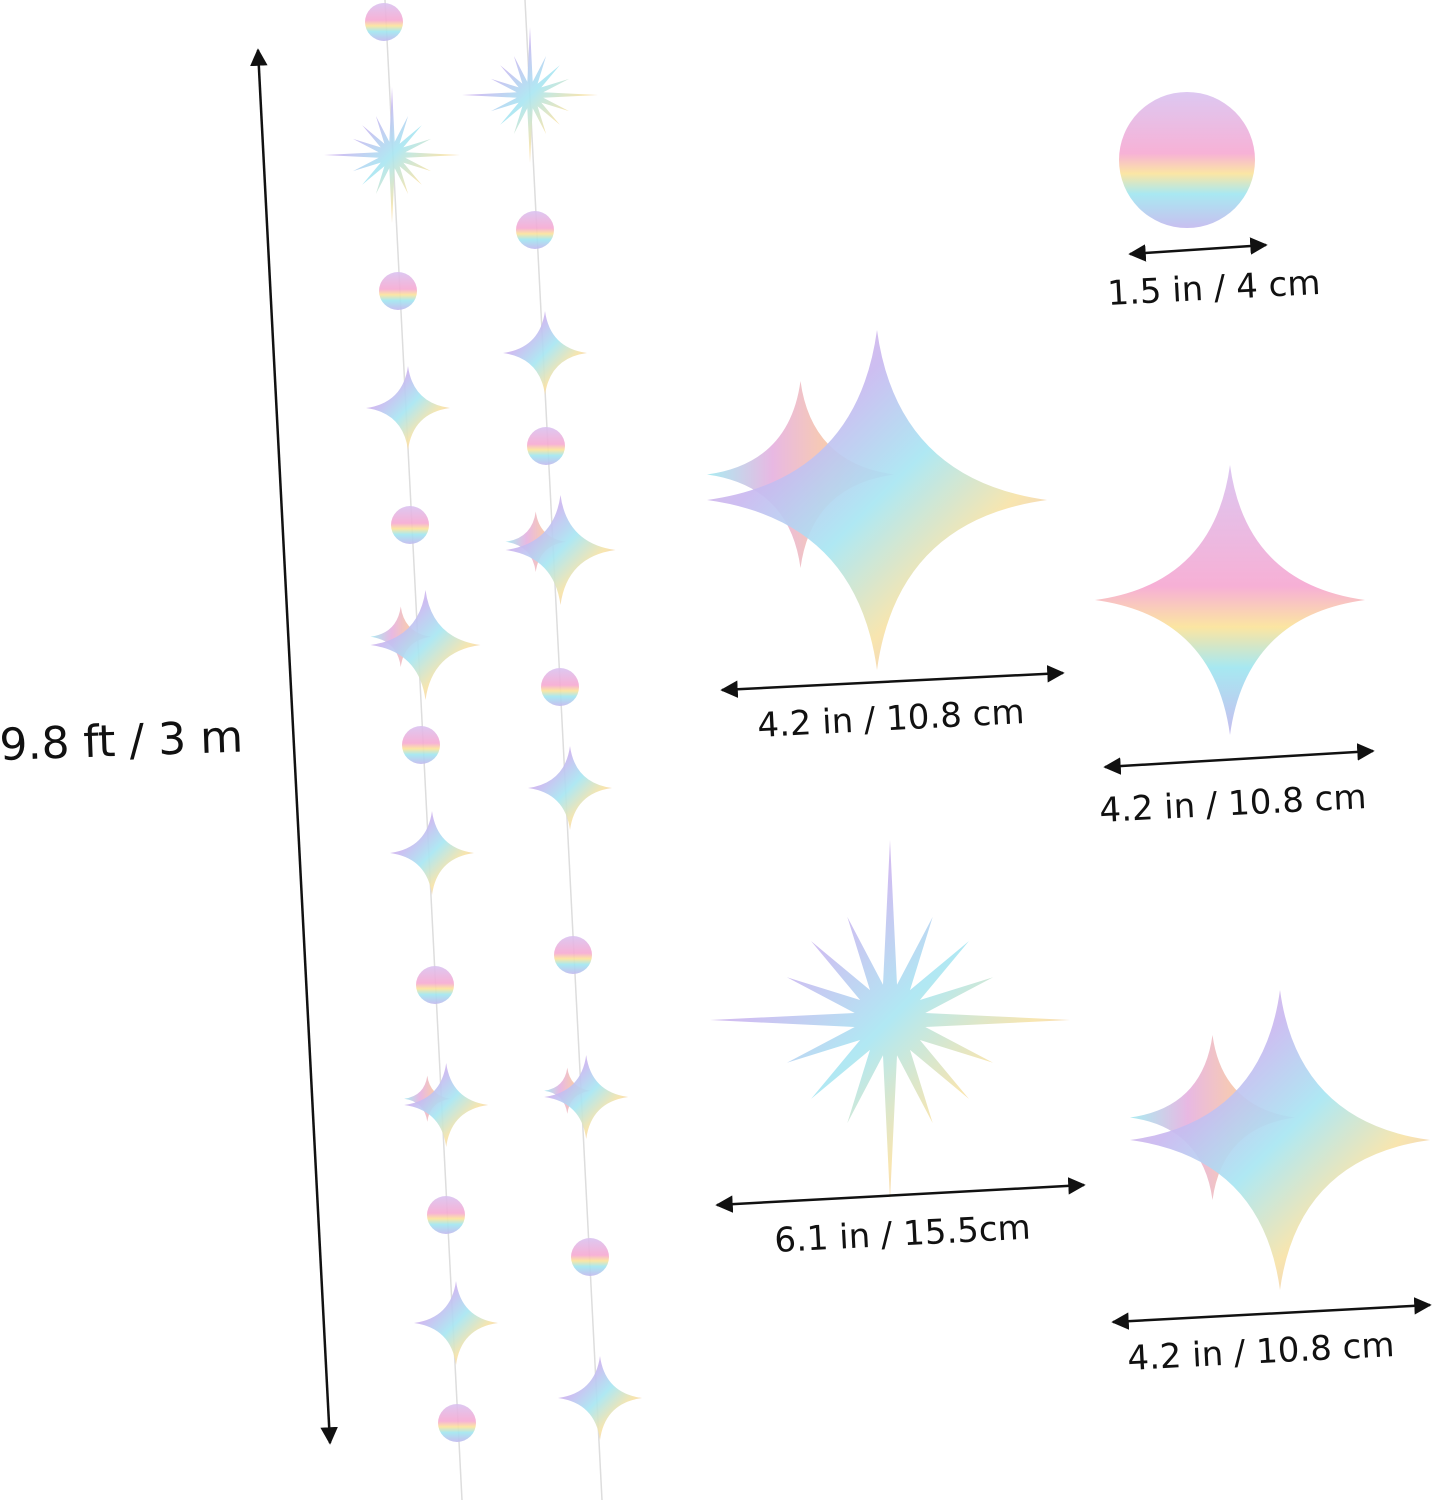 This screenshot has height=1500, width=1435. Describe the element at coordinates (1213, 288) in the screenshot. I see `circle-label: 1.5 in / 4 cm` at that location.